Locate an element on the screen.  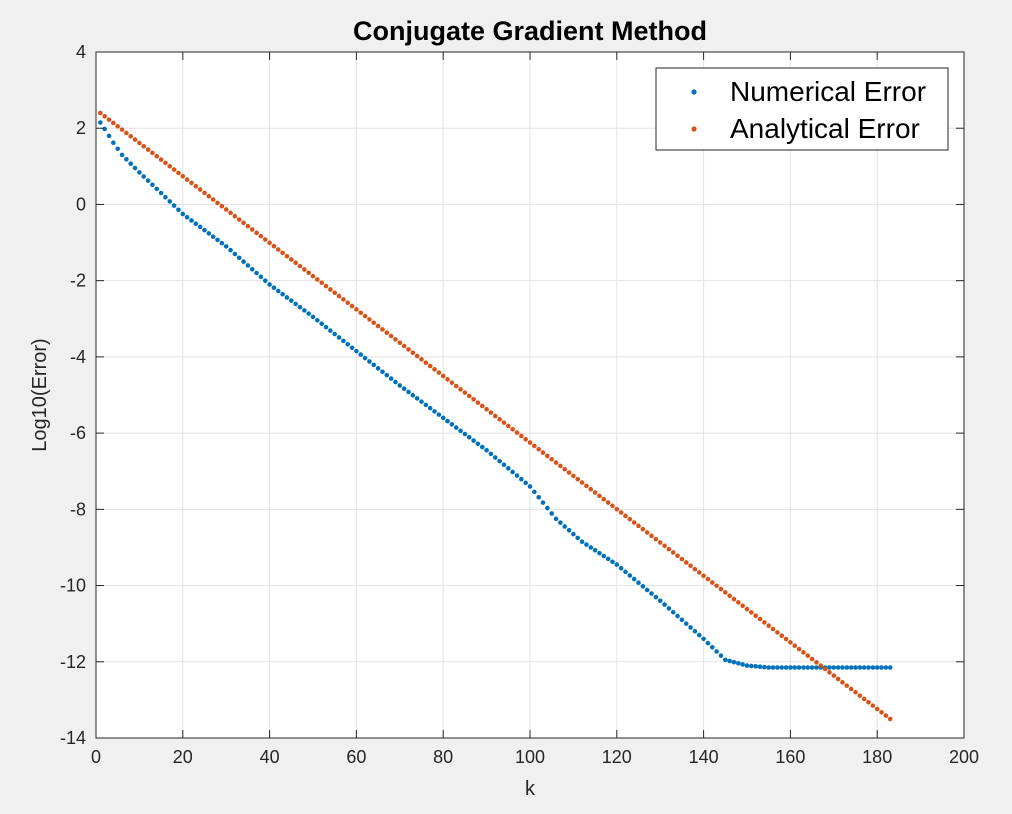
x-tick-label: 60 is located at coordinates (356, 757).